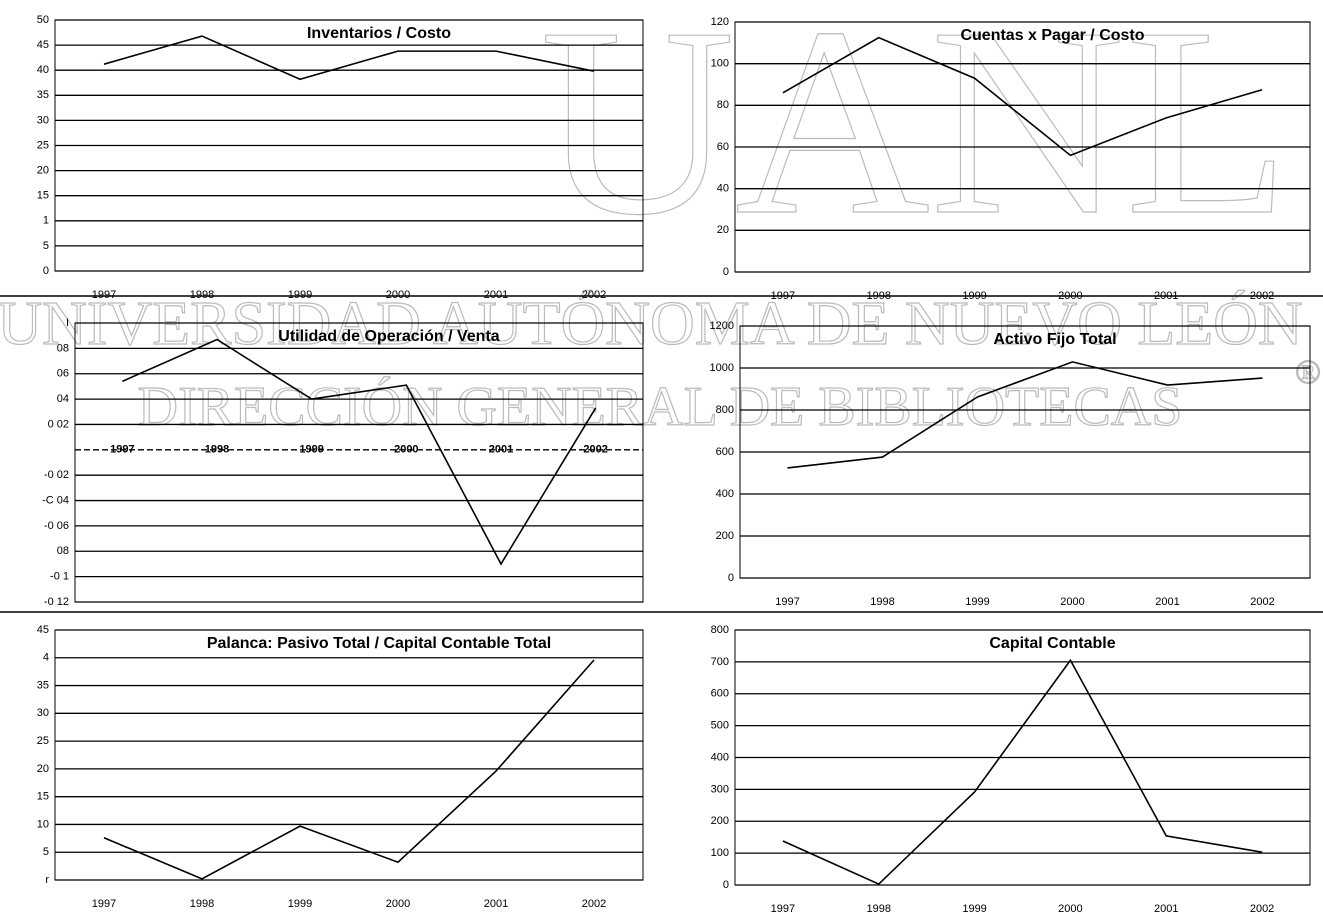 This screenshot has width=1323, height=919. Describe the element at coordinates (55, 500) in the screenshot. I see `y-tick-label: -C 04` at that location.